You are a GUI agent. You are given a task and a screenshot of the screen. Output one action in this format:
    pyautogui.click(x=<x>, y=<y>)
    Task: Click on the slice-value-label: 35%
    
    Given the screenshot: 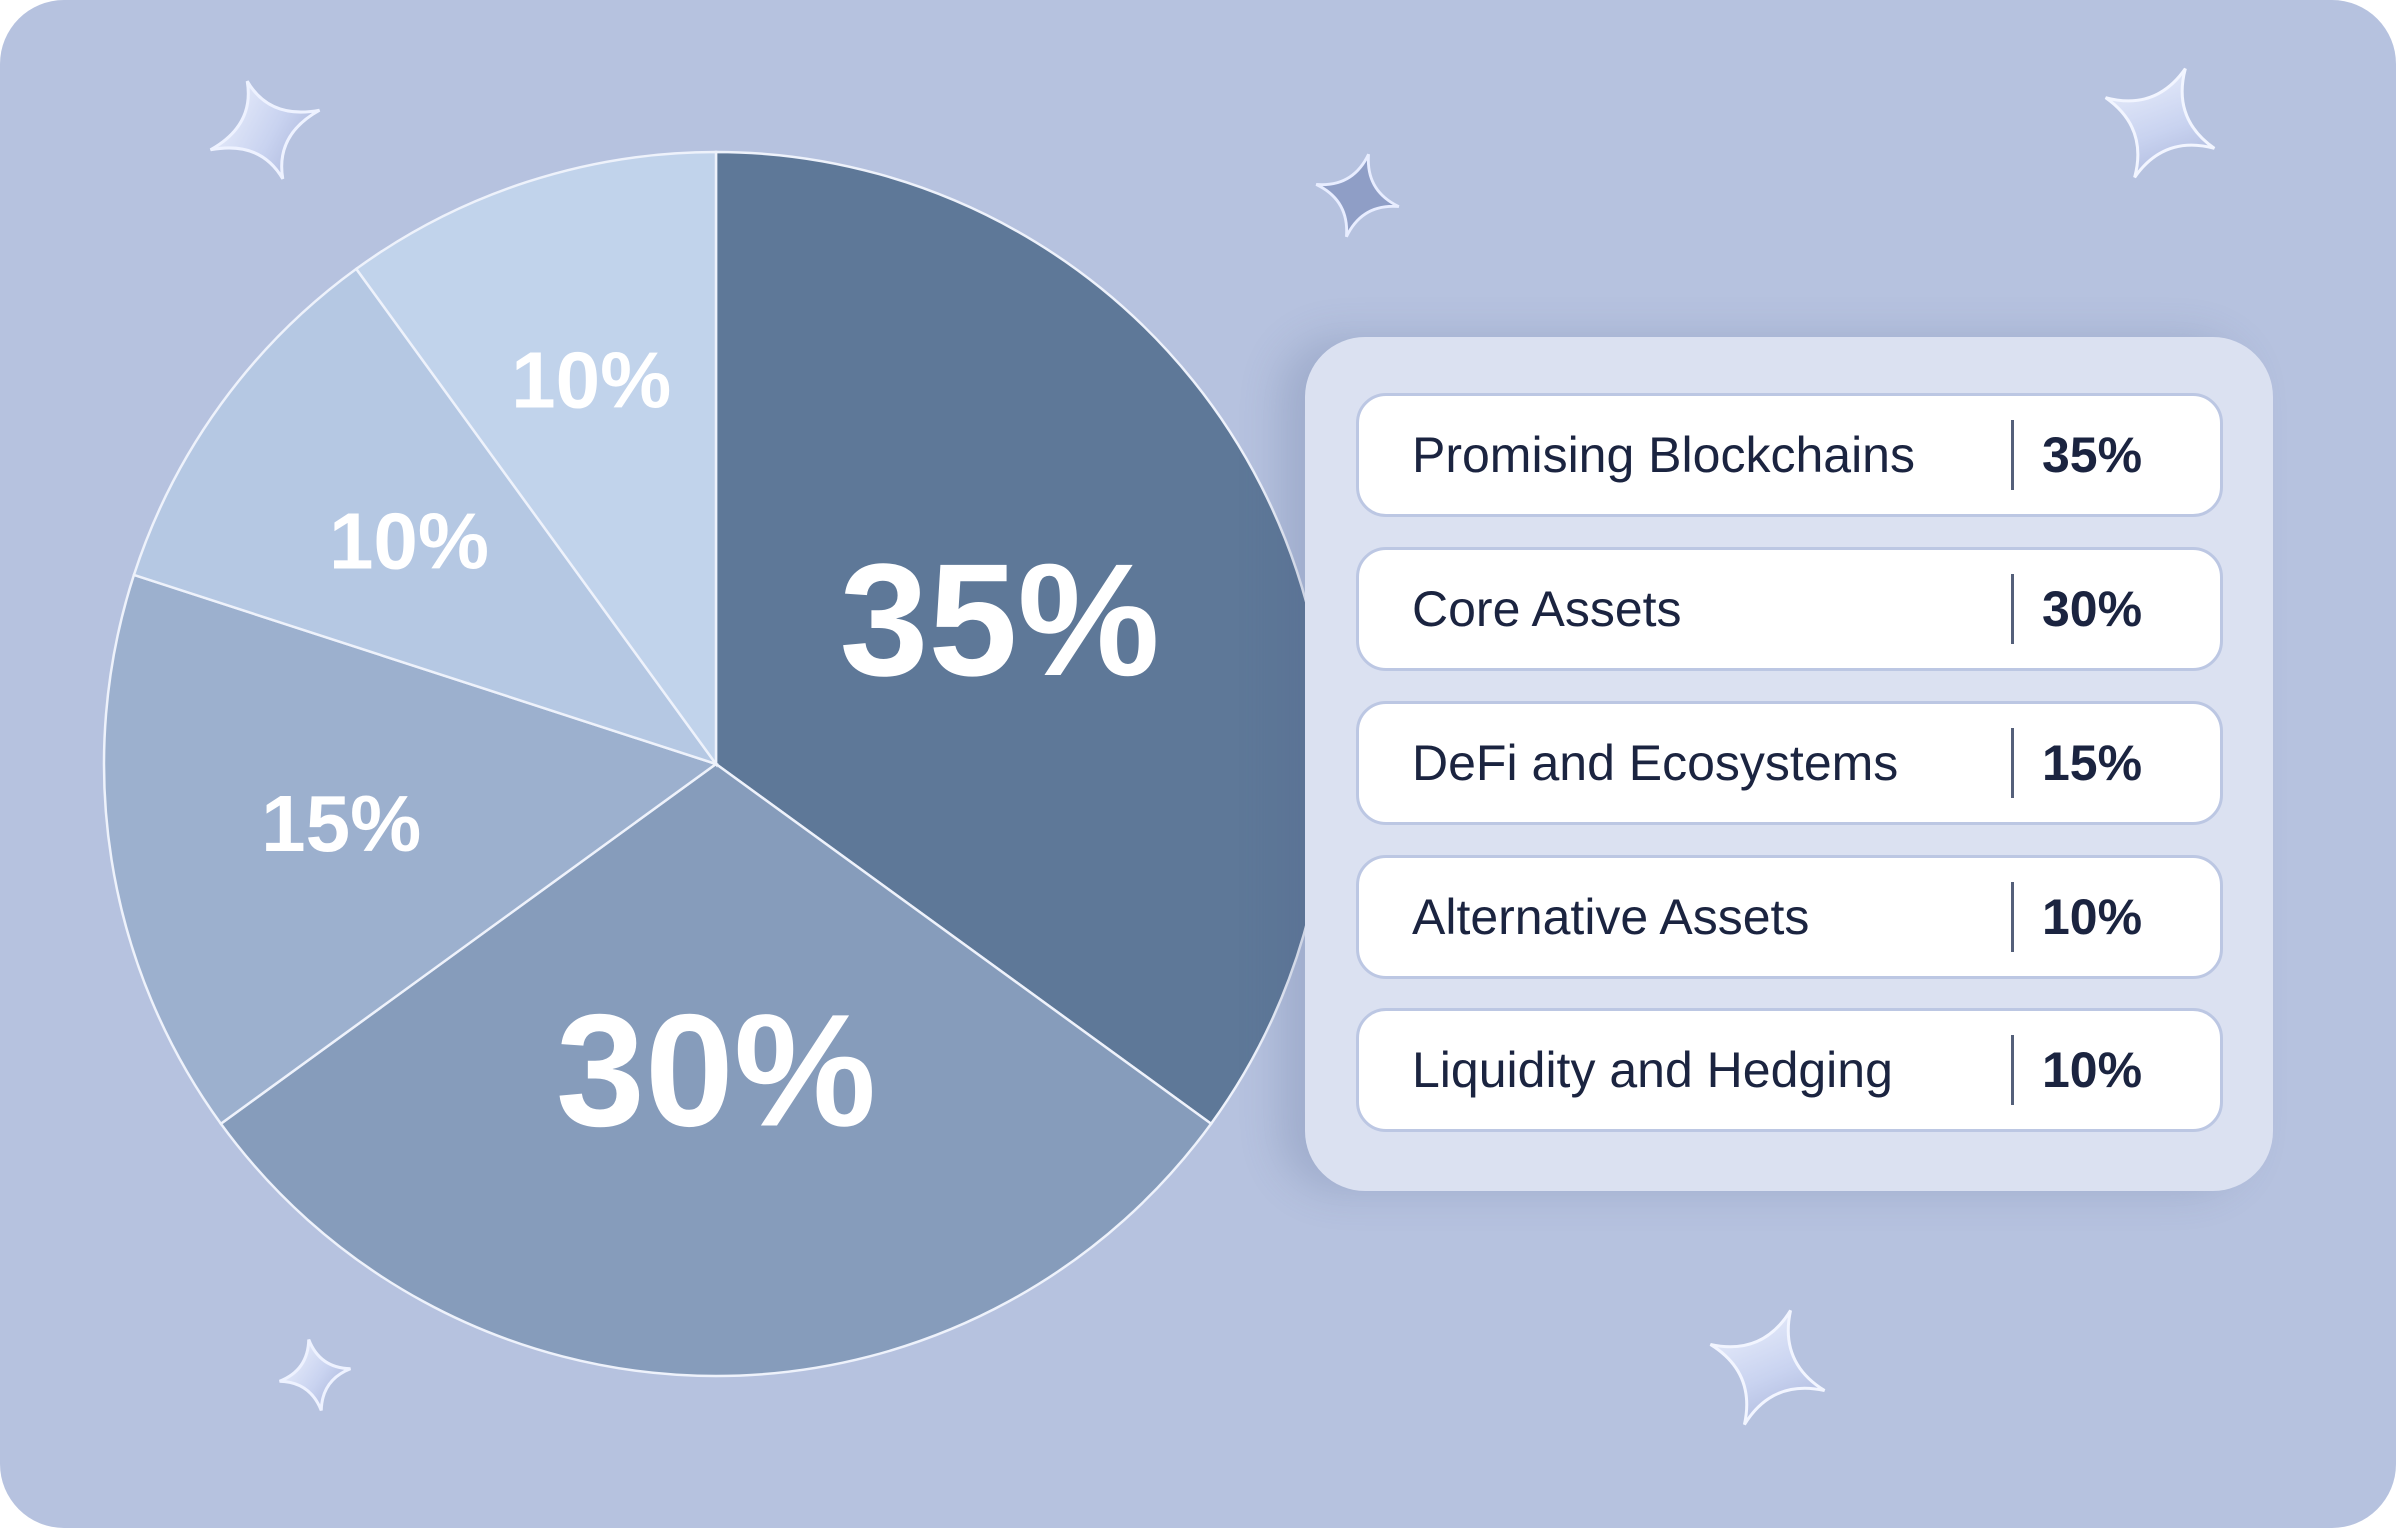 What is the action you would take?
    pyautogui.click(x=999, y=619)
    